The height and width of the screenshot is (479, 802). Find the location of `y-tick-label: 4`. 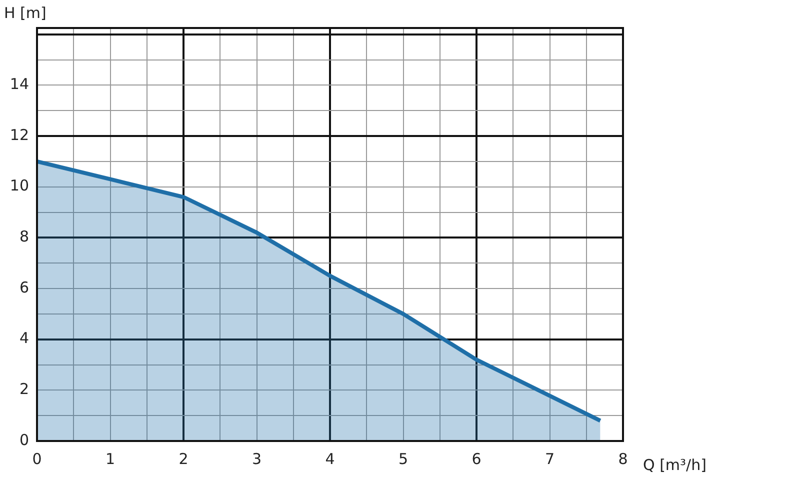

y-tick-label: 4 is located at coordinates (24, 338).